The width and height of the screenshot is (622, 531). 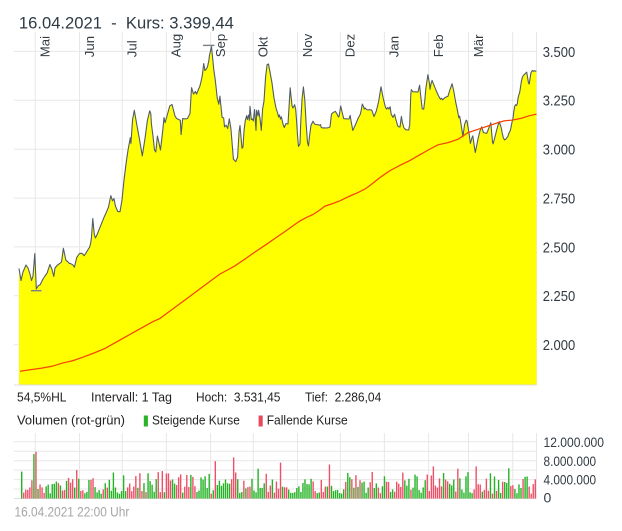 What do you see at coordinates (394, 46) in the screenshot?
I see `svg-text: Jan` at bounding box center [394, 46].